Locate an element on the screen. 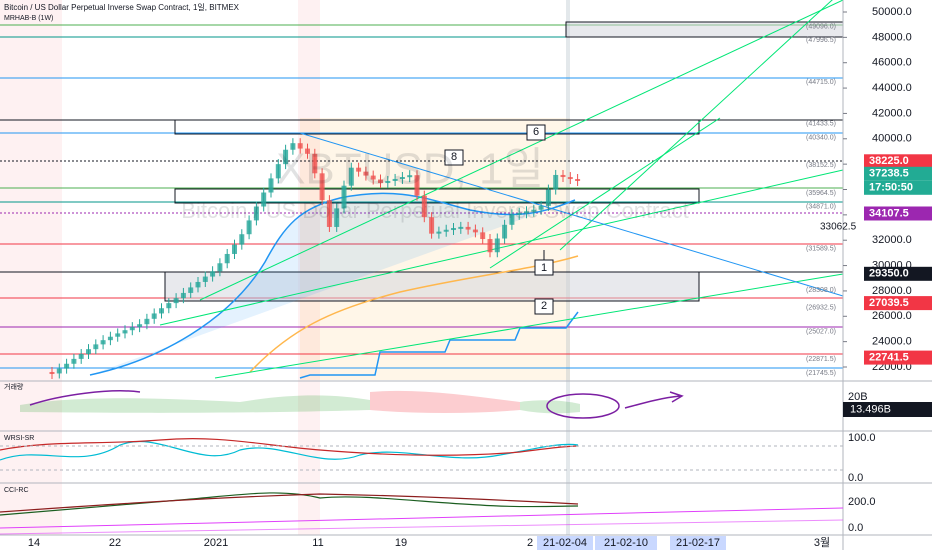 The image size is (932, 550). price-tick-label: 26000.0 is located at coordinates (892, 316).